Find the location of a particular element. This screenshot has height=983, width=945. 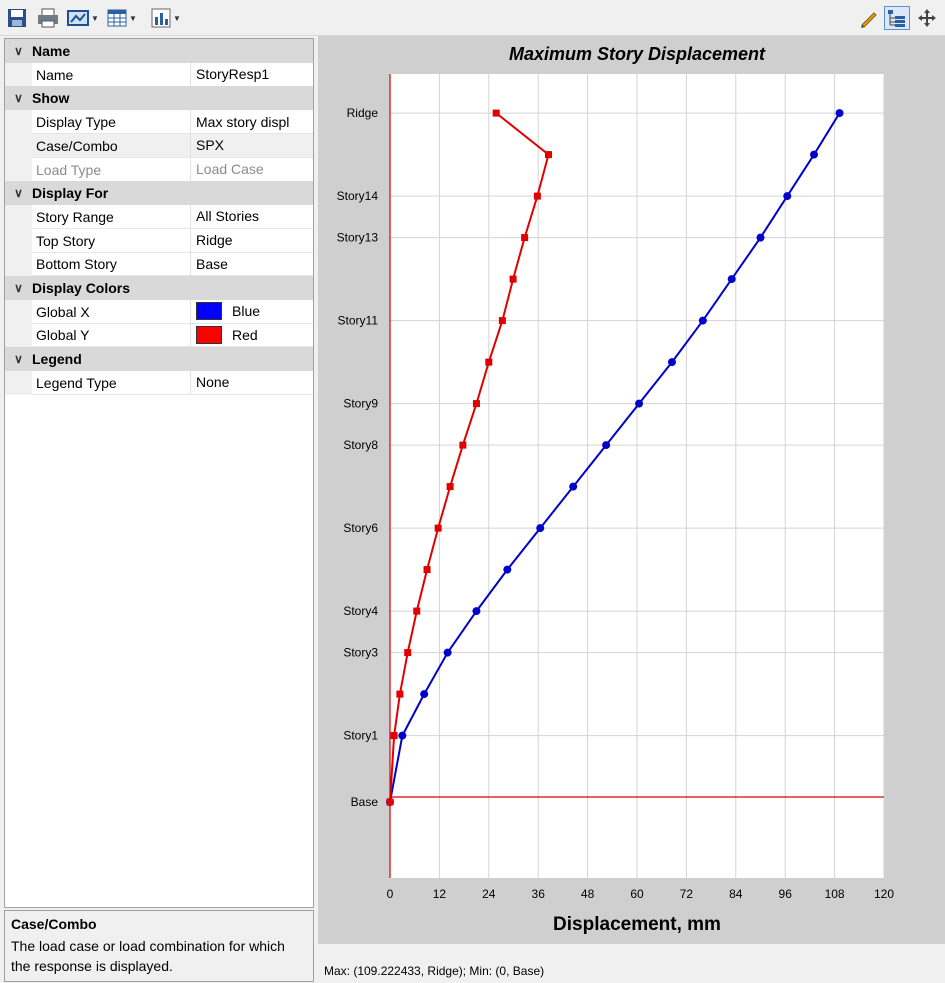

story-label: Story4 is located at coordinates (360, 611).